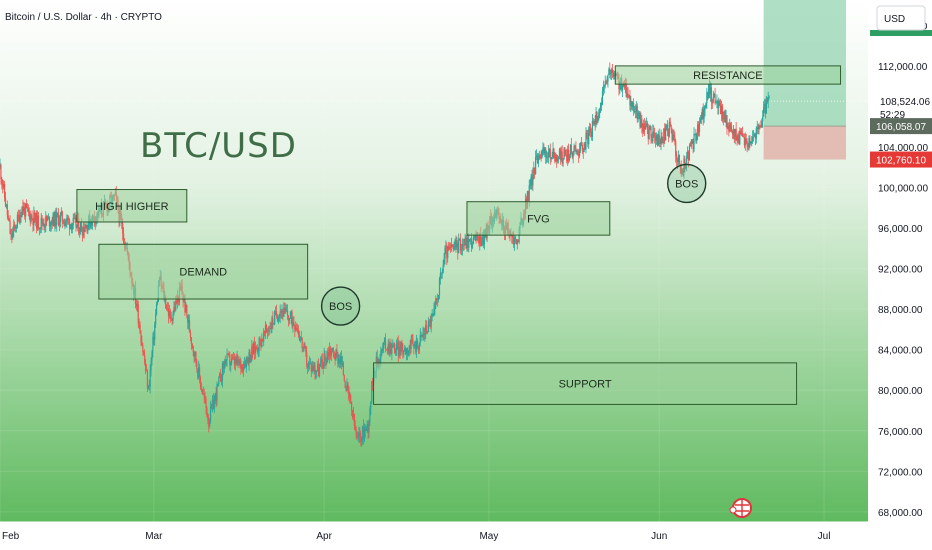  I want to click on currency-selector: USD, so click(901, 18).